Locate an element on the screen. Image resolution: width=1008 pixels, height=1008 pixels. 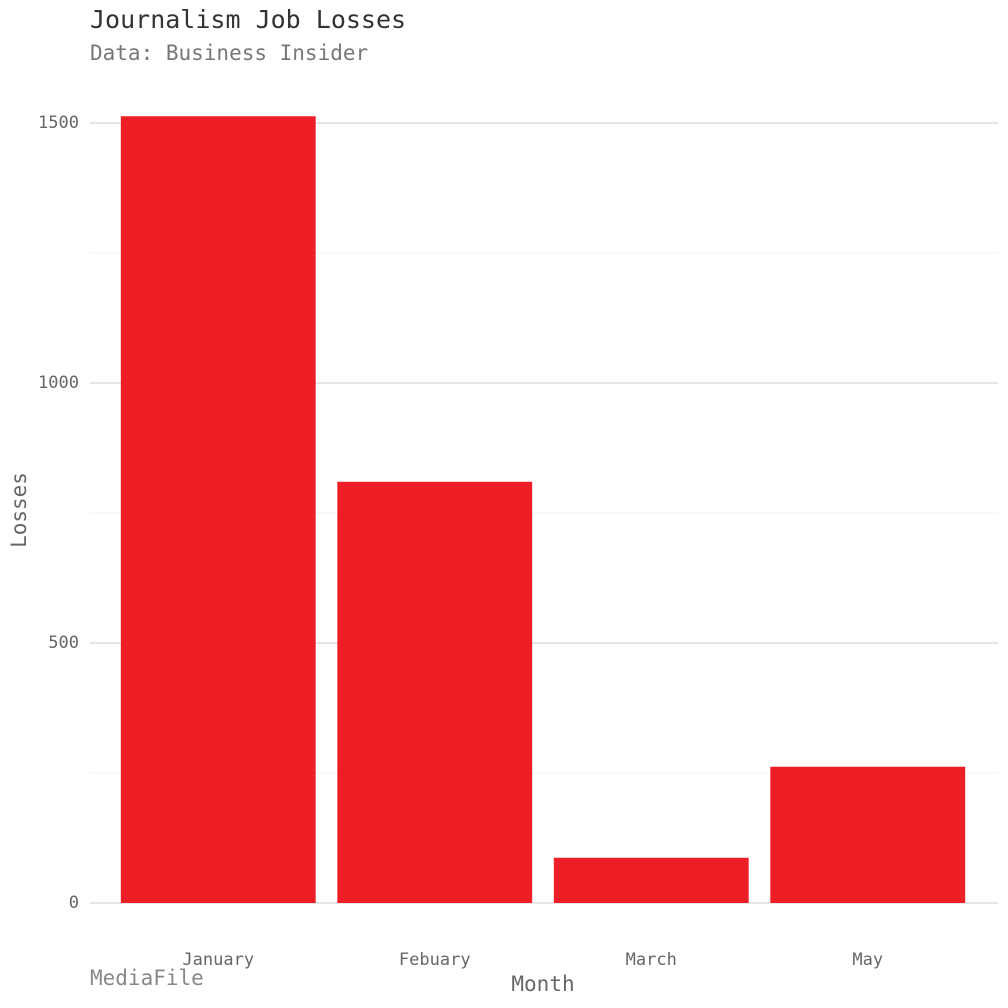
caption: MediaFile is located at coordinates (147, 978).